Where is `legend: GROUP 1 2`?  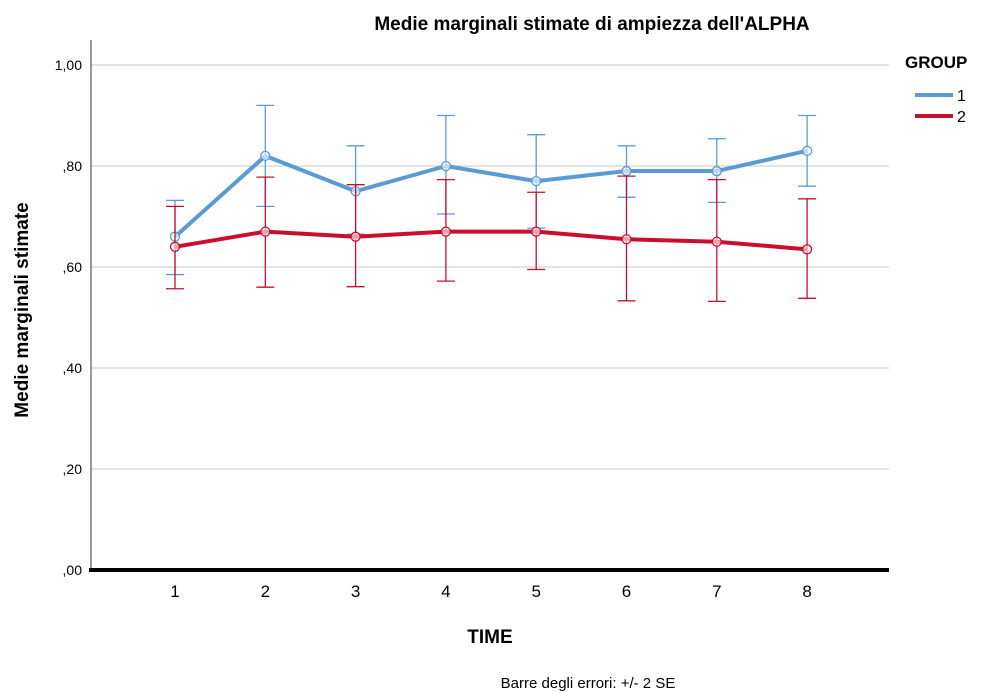 legend: GROUP 1 2 is located at coordinates (936, 89).